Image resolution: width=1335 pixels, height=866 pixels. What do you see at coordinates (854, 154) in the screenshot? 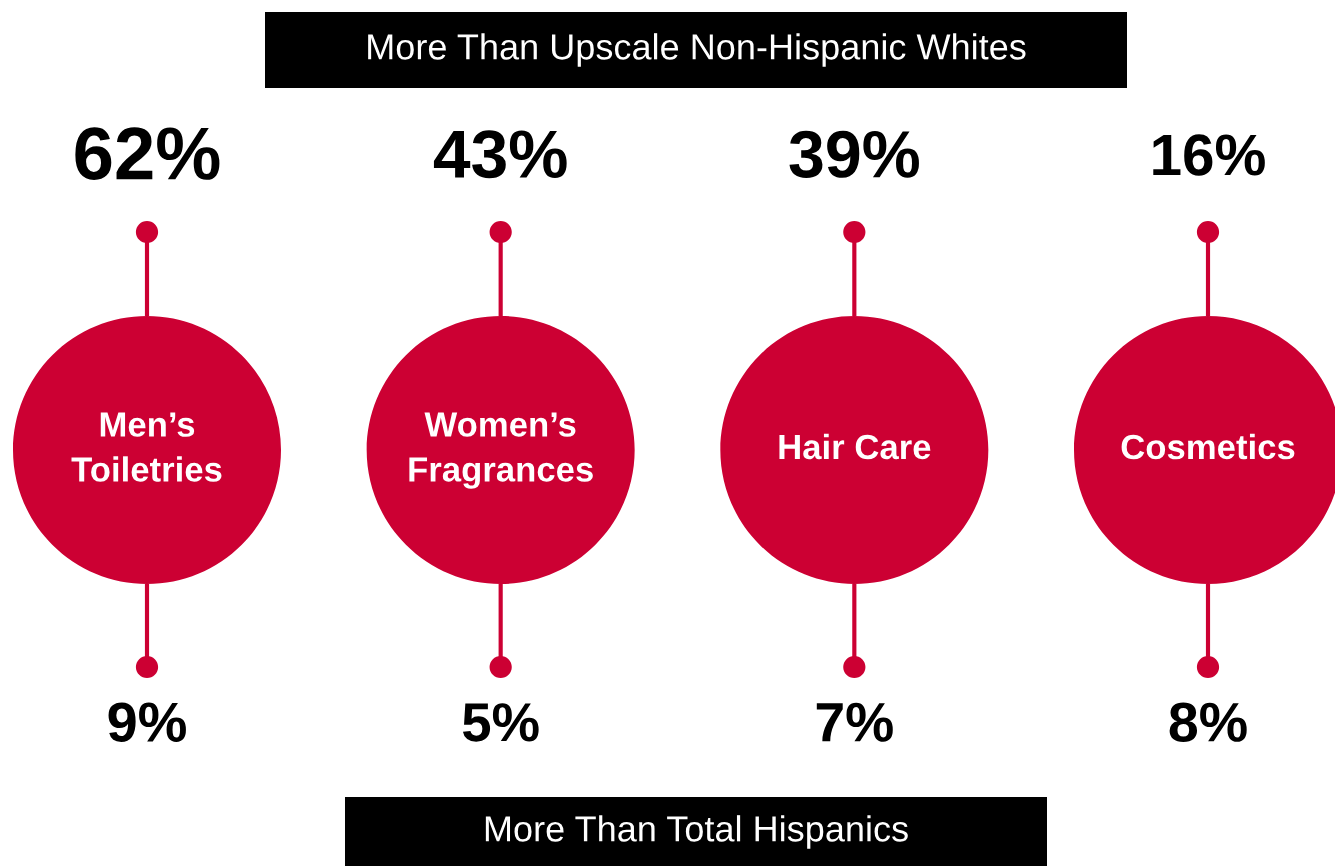
I see `data-label: 39%` at bounding box center [854, 154].